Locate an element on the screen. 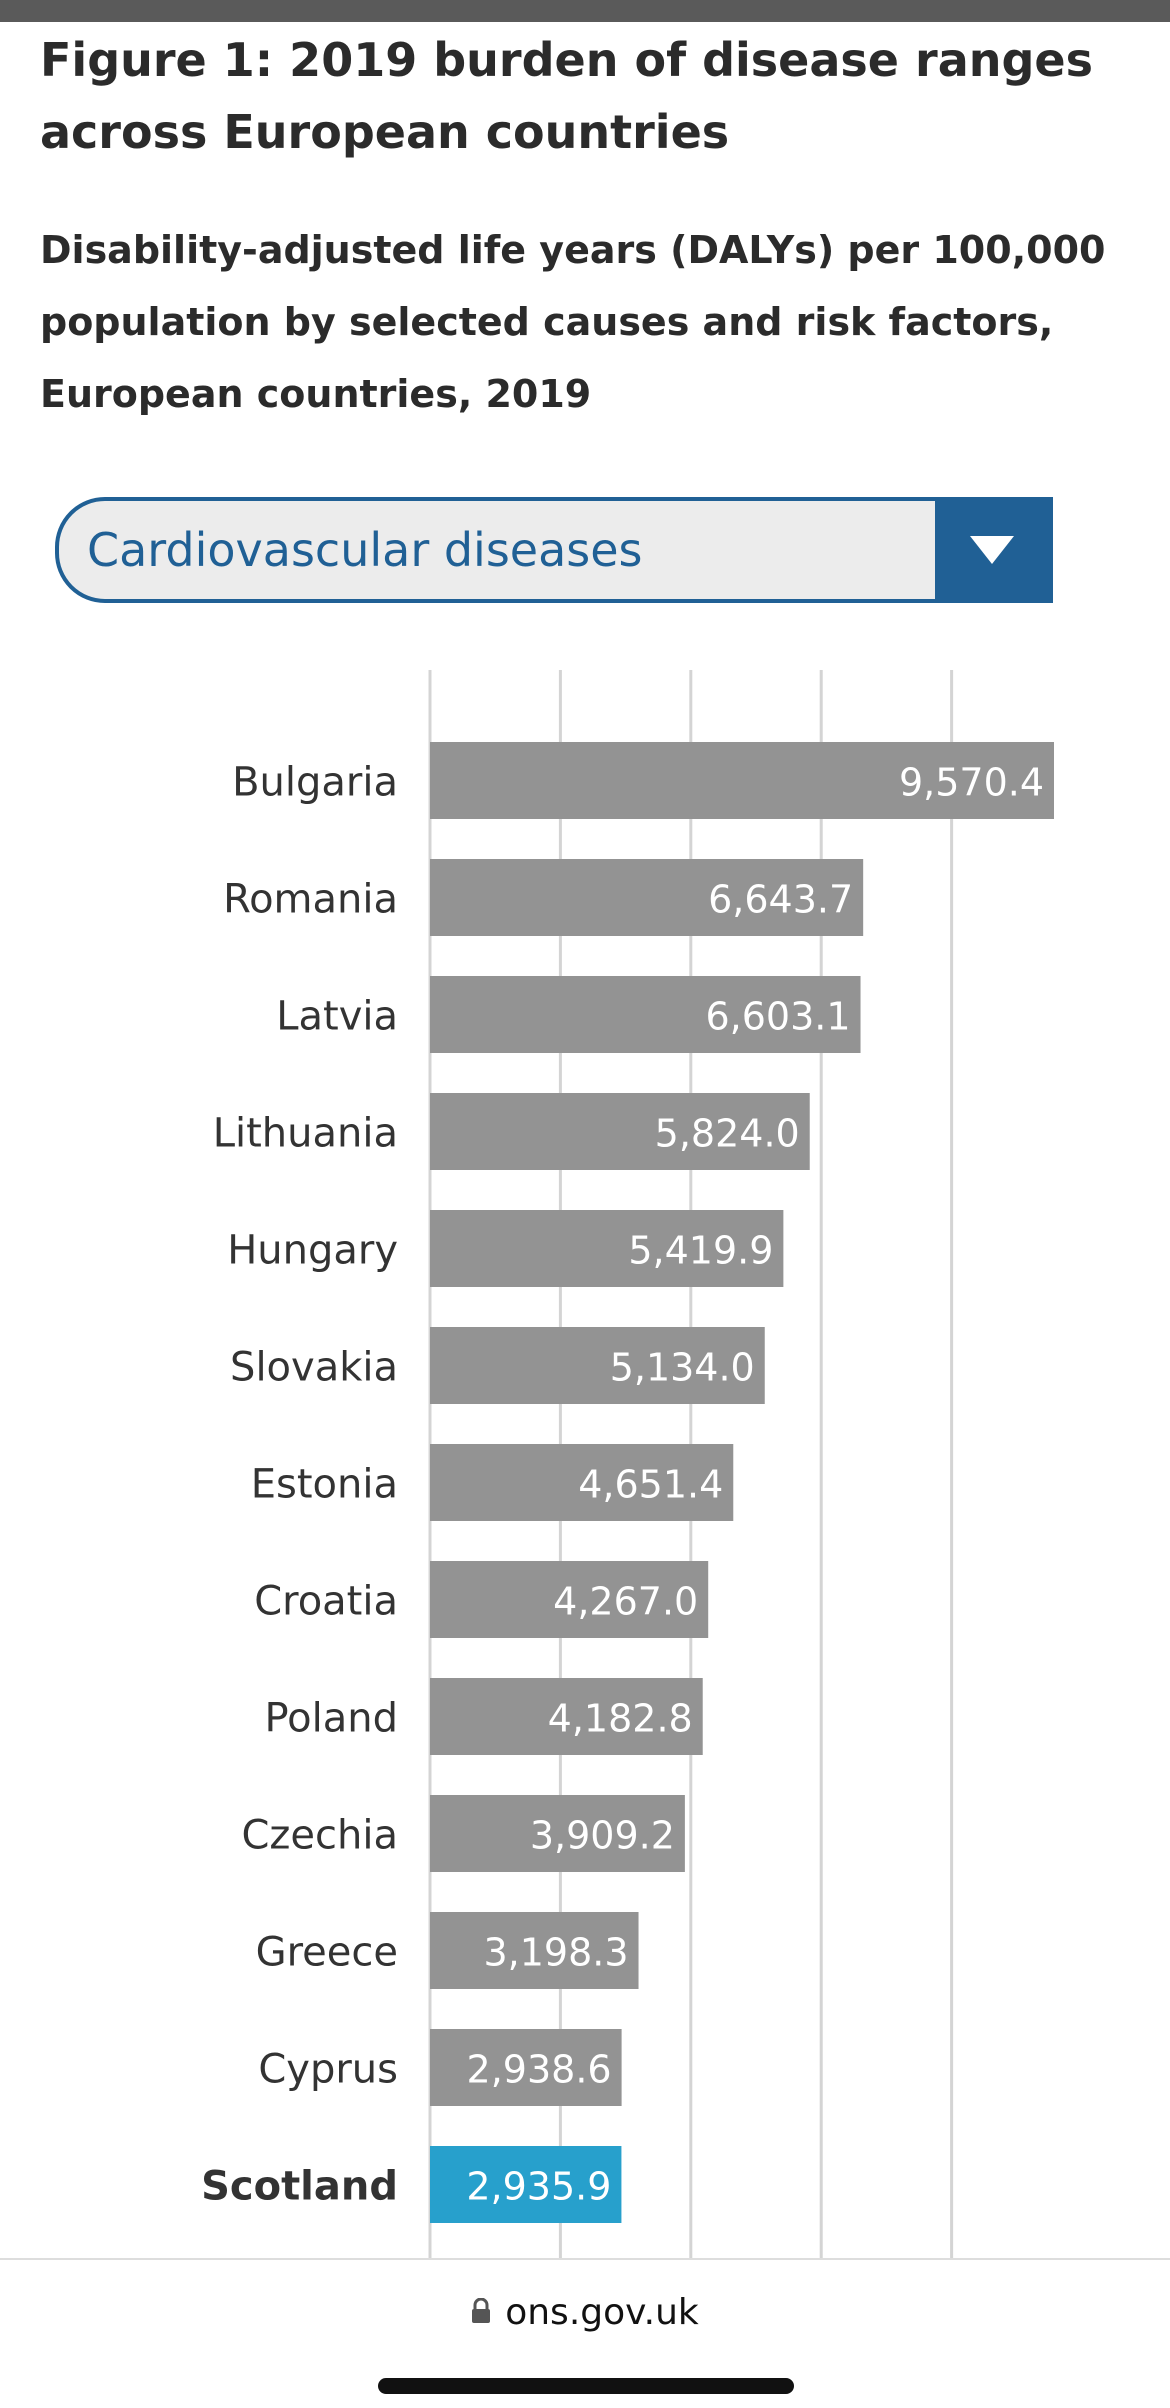 This screenshot has height=2408, width=1170. browser-footer: ons.gov.uk is located at coordinates (585, 2333).